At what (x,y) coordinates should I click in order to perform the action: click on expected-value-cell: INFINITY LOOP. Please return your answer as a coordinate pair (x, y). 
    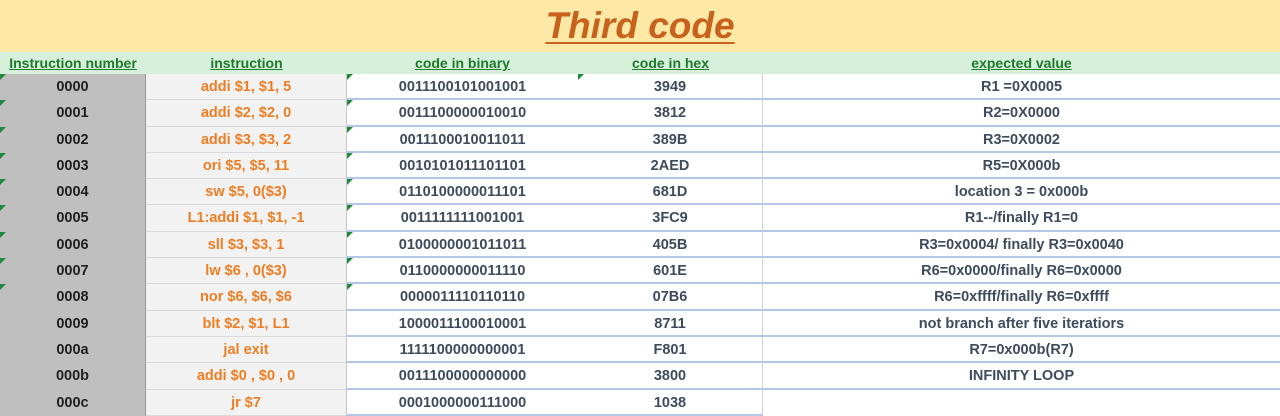
    Looking at the image, I should click on (1021, 376).